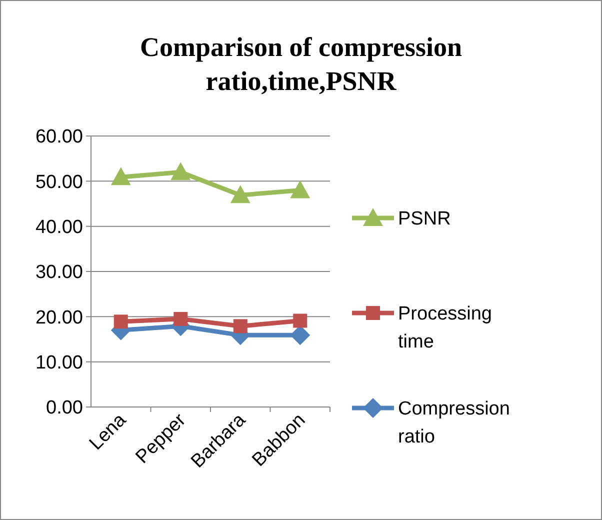  What do you see at coordinates (301, 64) in the screenshot?
I see `chart-title: Comparison of compression ratio,time,PSNR` at bounding box center [301, 64].